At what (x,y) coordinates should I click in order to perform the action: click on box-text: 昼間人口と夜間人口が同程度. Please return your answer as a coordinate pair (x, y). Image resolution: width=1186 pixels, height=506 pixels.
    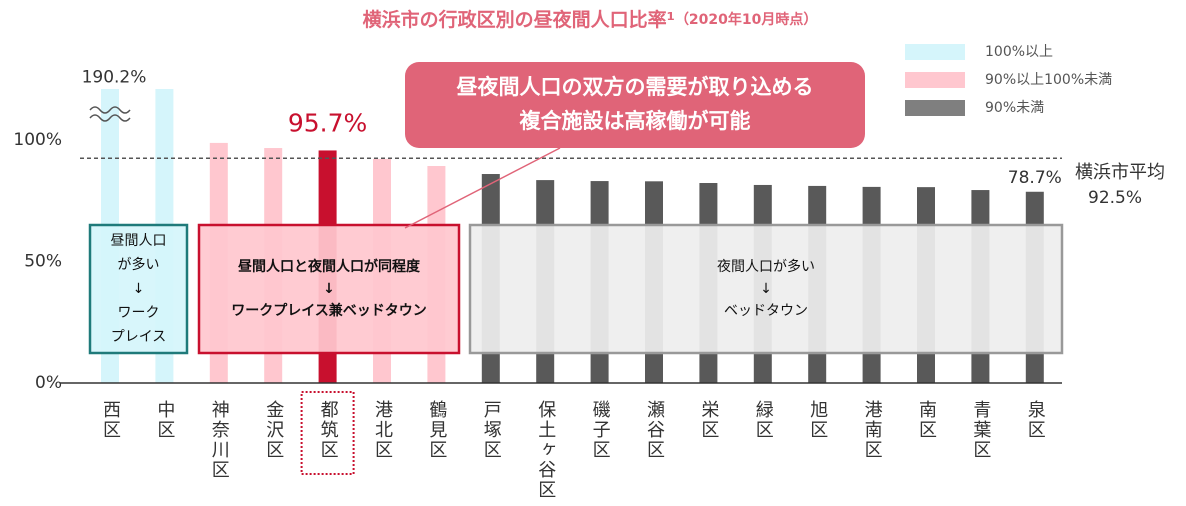
    Looking at the image, I should click on (329, 266).